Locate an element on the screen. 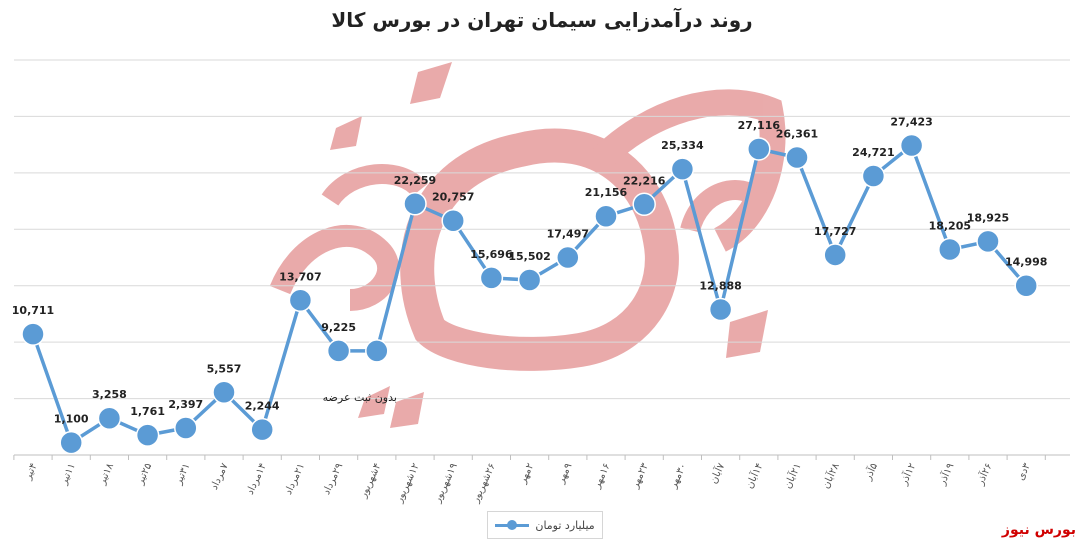 The width and height of the screenshot is (1084, 546). legend: میلیارد تومان is located at coordinates (545, 525).